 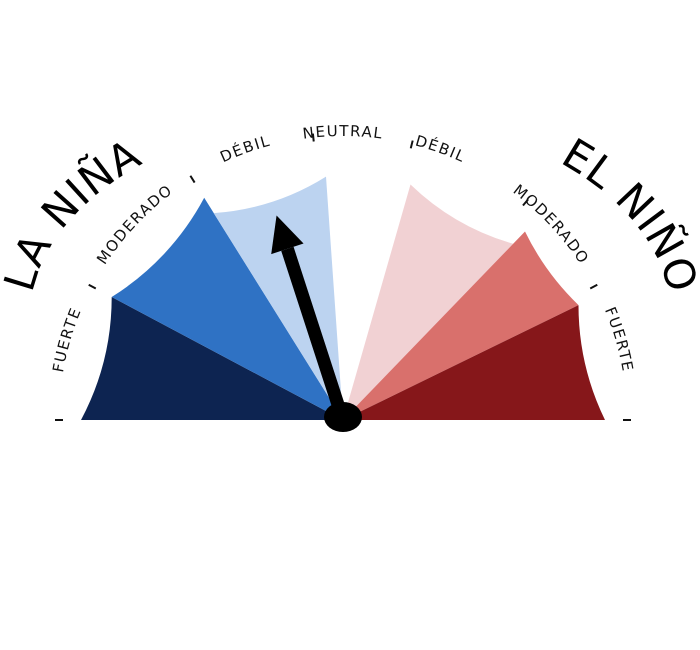 I want to click on la-nina-title: LA NIÑA, so click(x=74, y=212).